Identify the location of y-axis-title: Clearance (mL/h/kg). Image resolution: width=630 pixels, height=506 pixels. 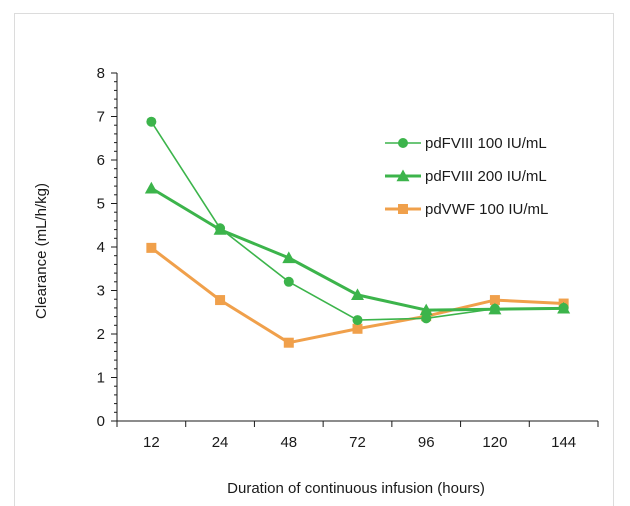
(41, 251).